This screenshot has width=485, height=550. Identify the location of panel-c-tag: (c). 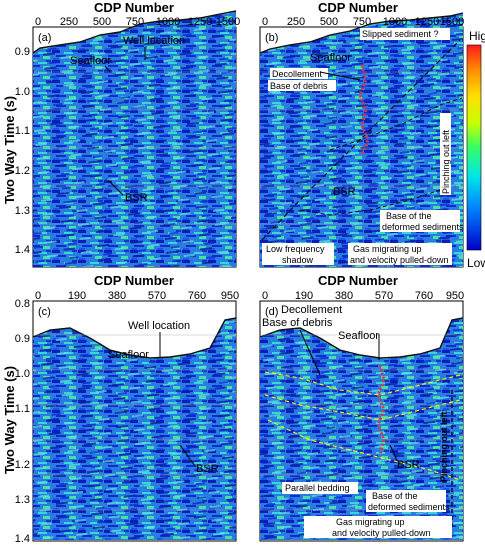
(44, 312).